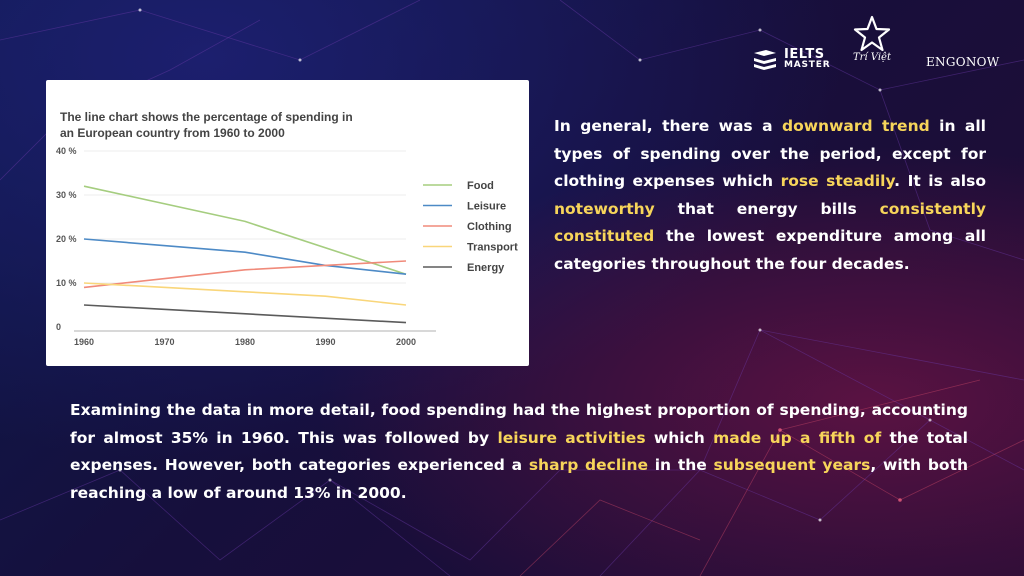 Image resolution: width=1024 pixels, height=576 pixels. I want to click on x-tick-label: 1970, so click(164, 342).